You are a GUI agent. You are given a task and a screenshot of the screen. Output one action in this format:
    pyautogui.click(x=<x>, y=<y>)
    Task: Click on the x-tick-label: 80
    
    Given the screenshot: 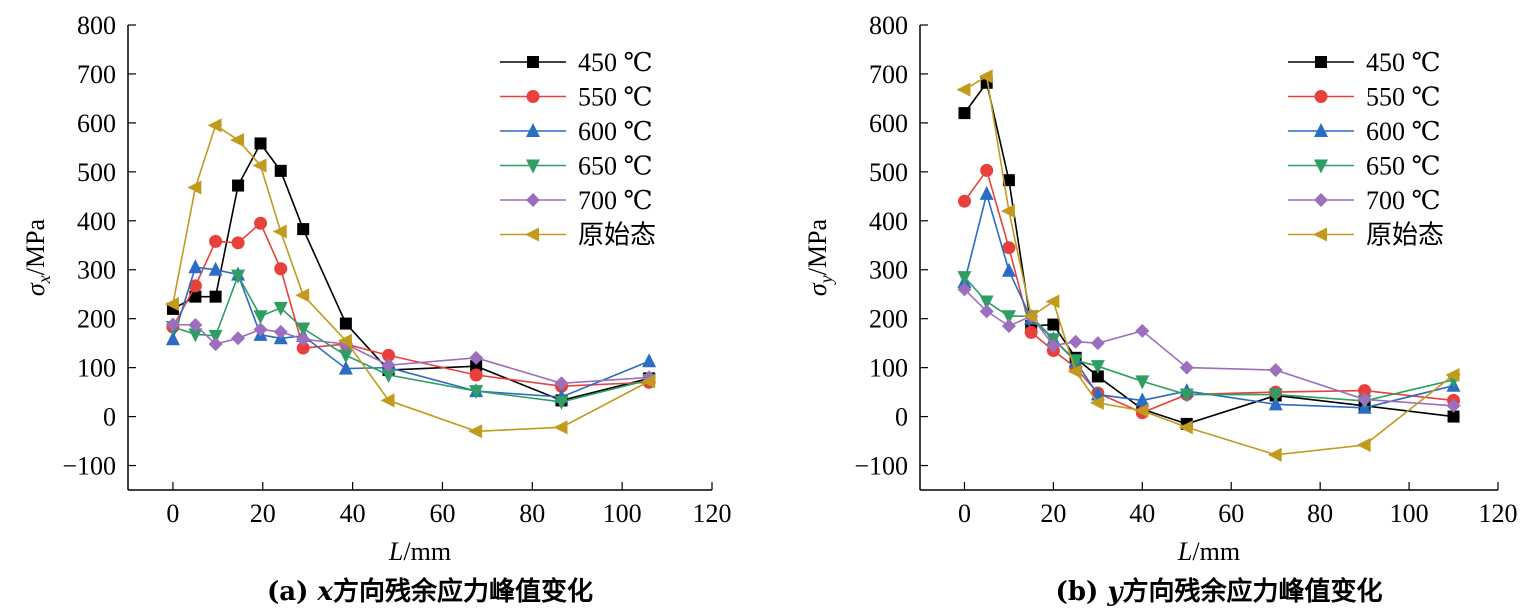 What is the action you would take?
    pyautogui.click(x=1320, y=513)
    